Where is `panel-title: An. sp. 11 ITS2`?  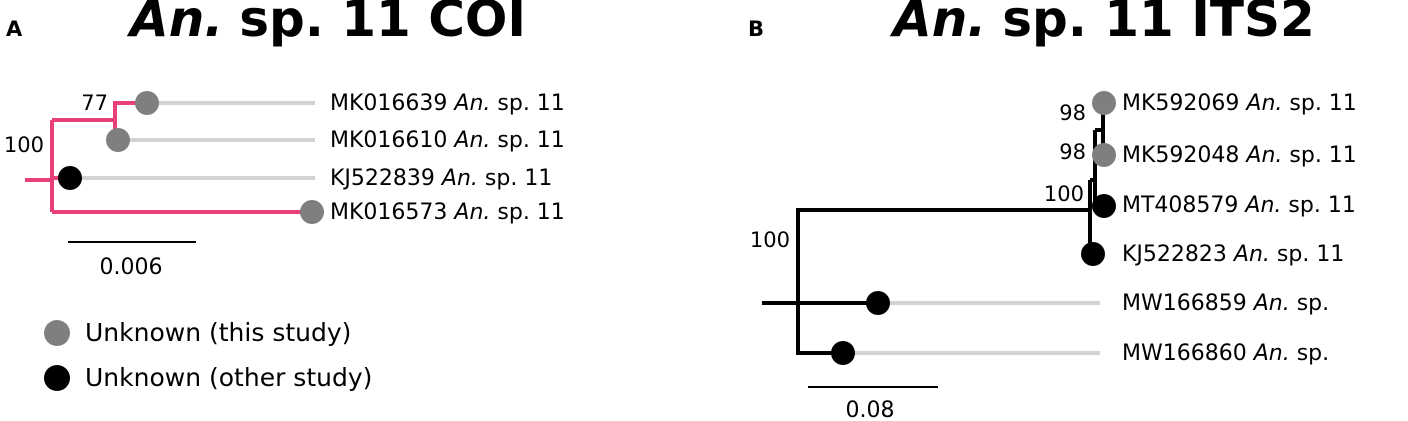
panel-title: An. sp. 11 ITS2 is located at coordinates (1102, 24).